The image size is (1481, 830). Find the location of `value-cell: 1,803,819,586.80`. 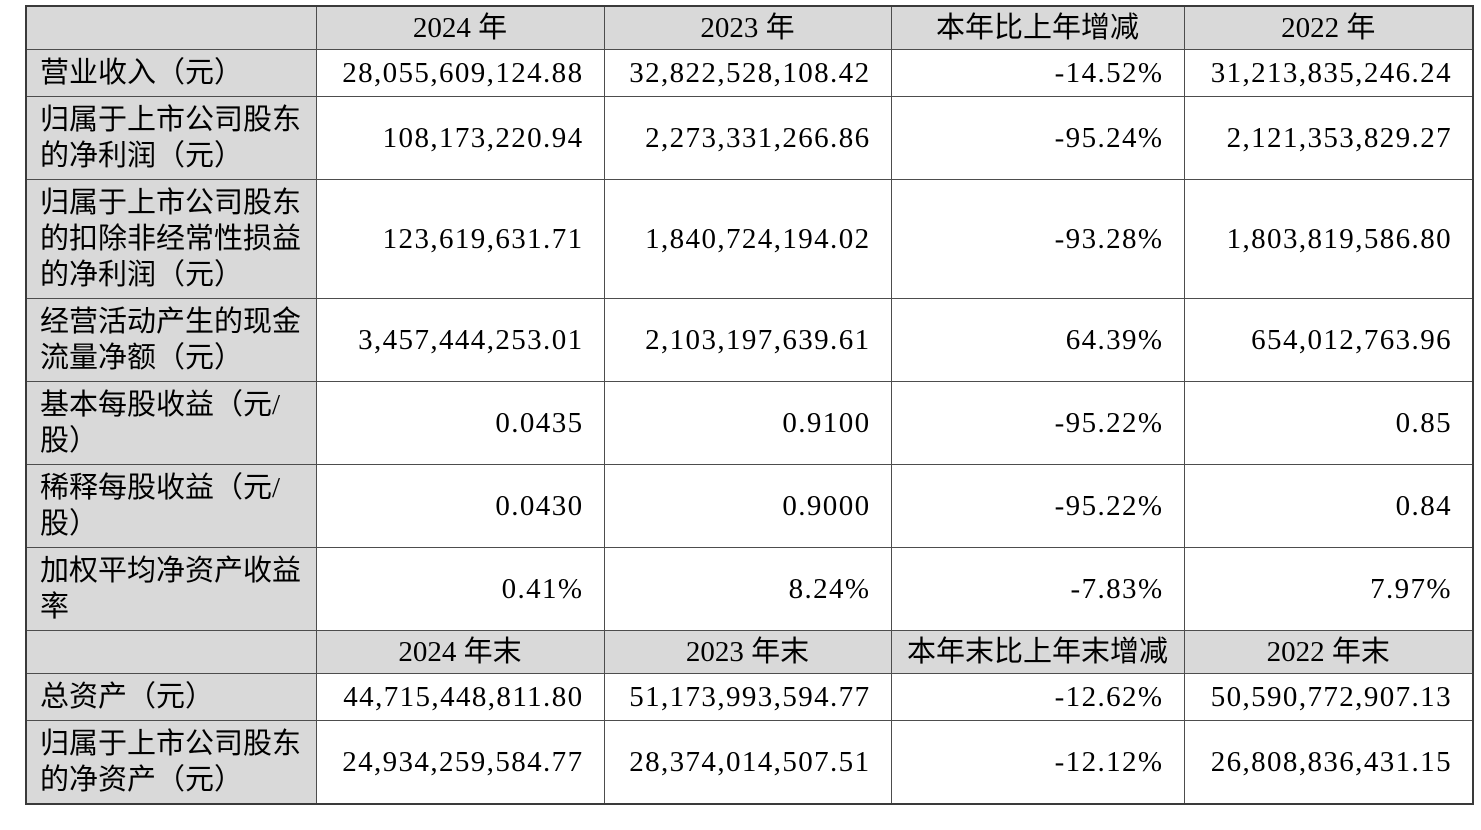

value-cell: 1,803,819,586.80 is located at coordinates (1328, 239).